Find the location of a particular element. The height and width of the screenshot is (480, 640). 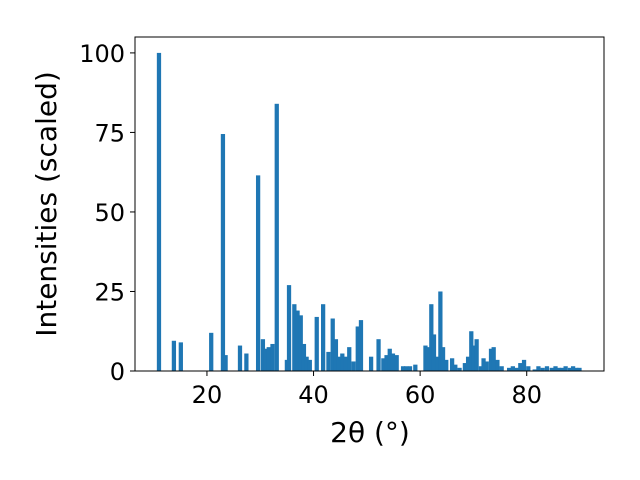

x-tick-label: 60 is located at coordinates (420, 395).